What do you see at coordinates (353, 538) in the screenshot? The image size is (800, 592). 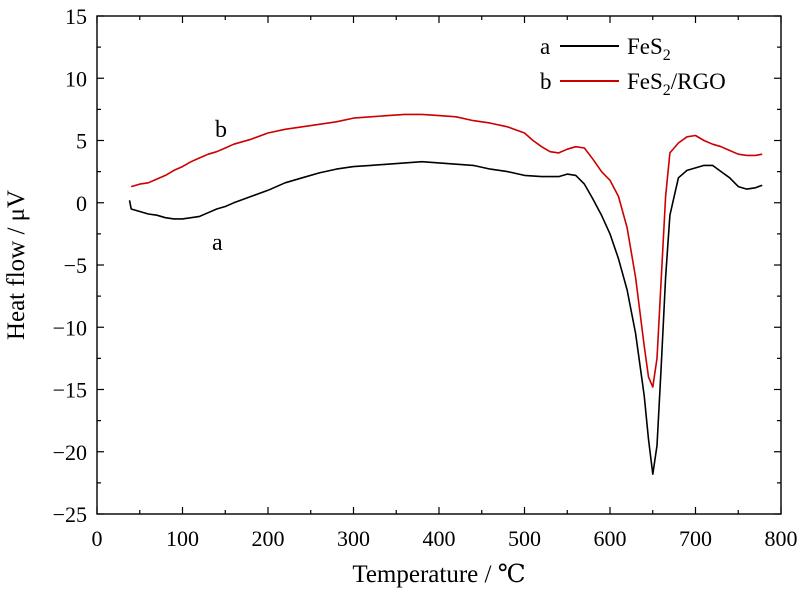 I see `x-tick-label: 300` at bounding box center [353, 538].